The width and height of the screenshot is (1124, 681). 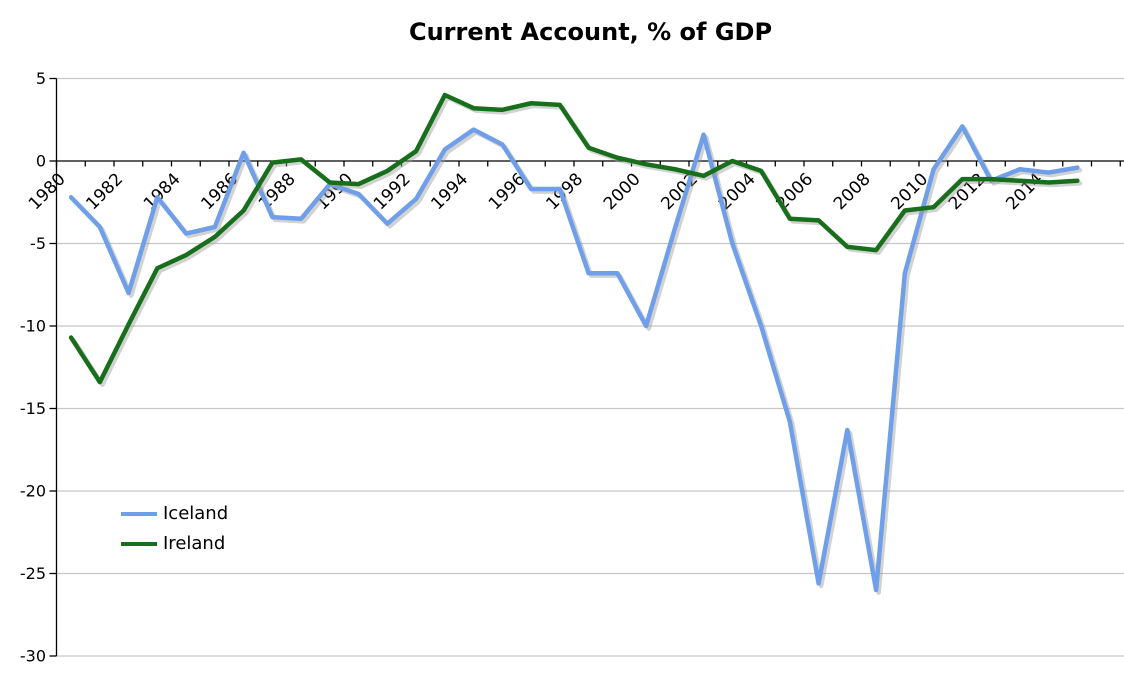 I want to click on ireland-line-swatch, so click(x=139, y=544).